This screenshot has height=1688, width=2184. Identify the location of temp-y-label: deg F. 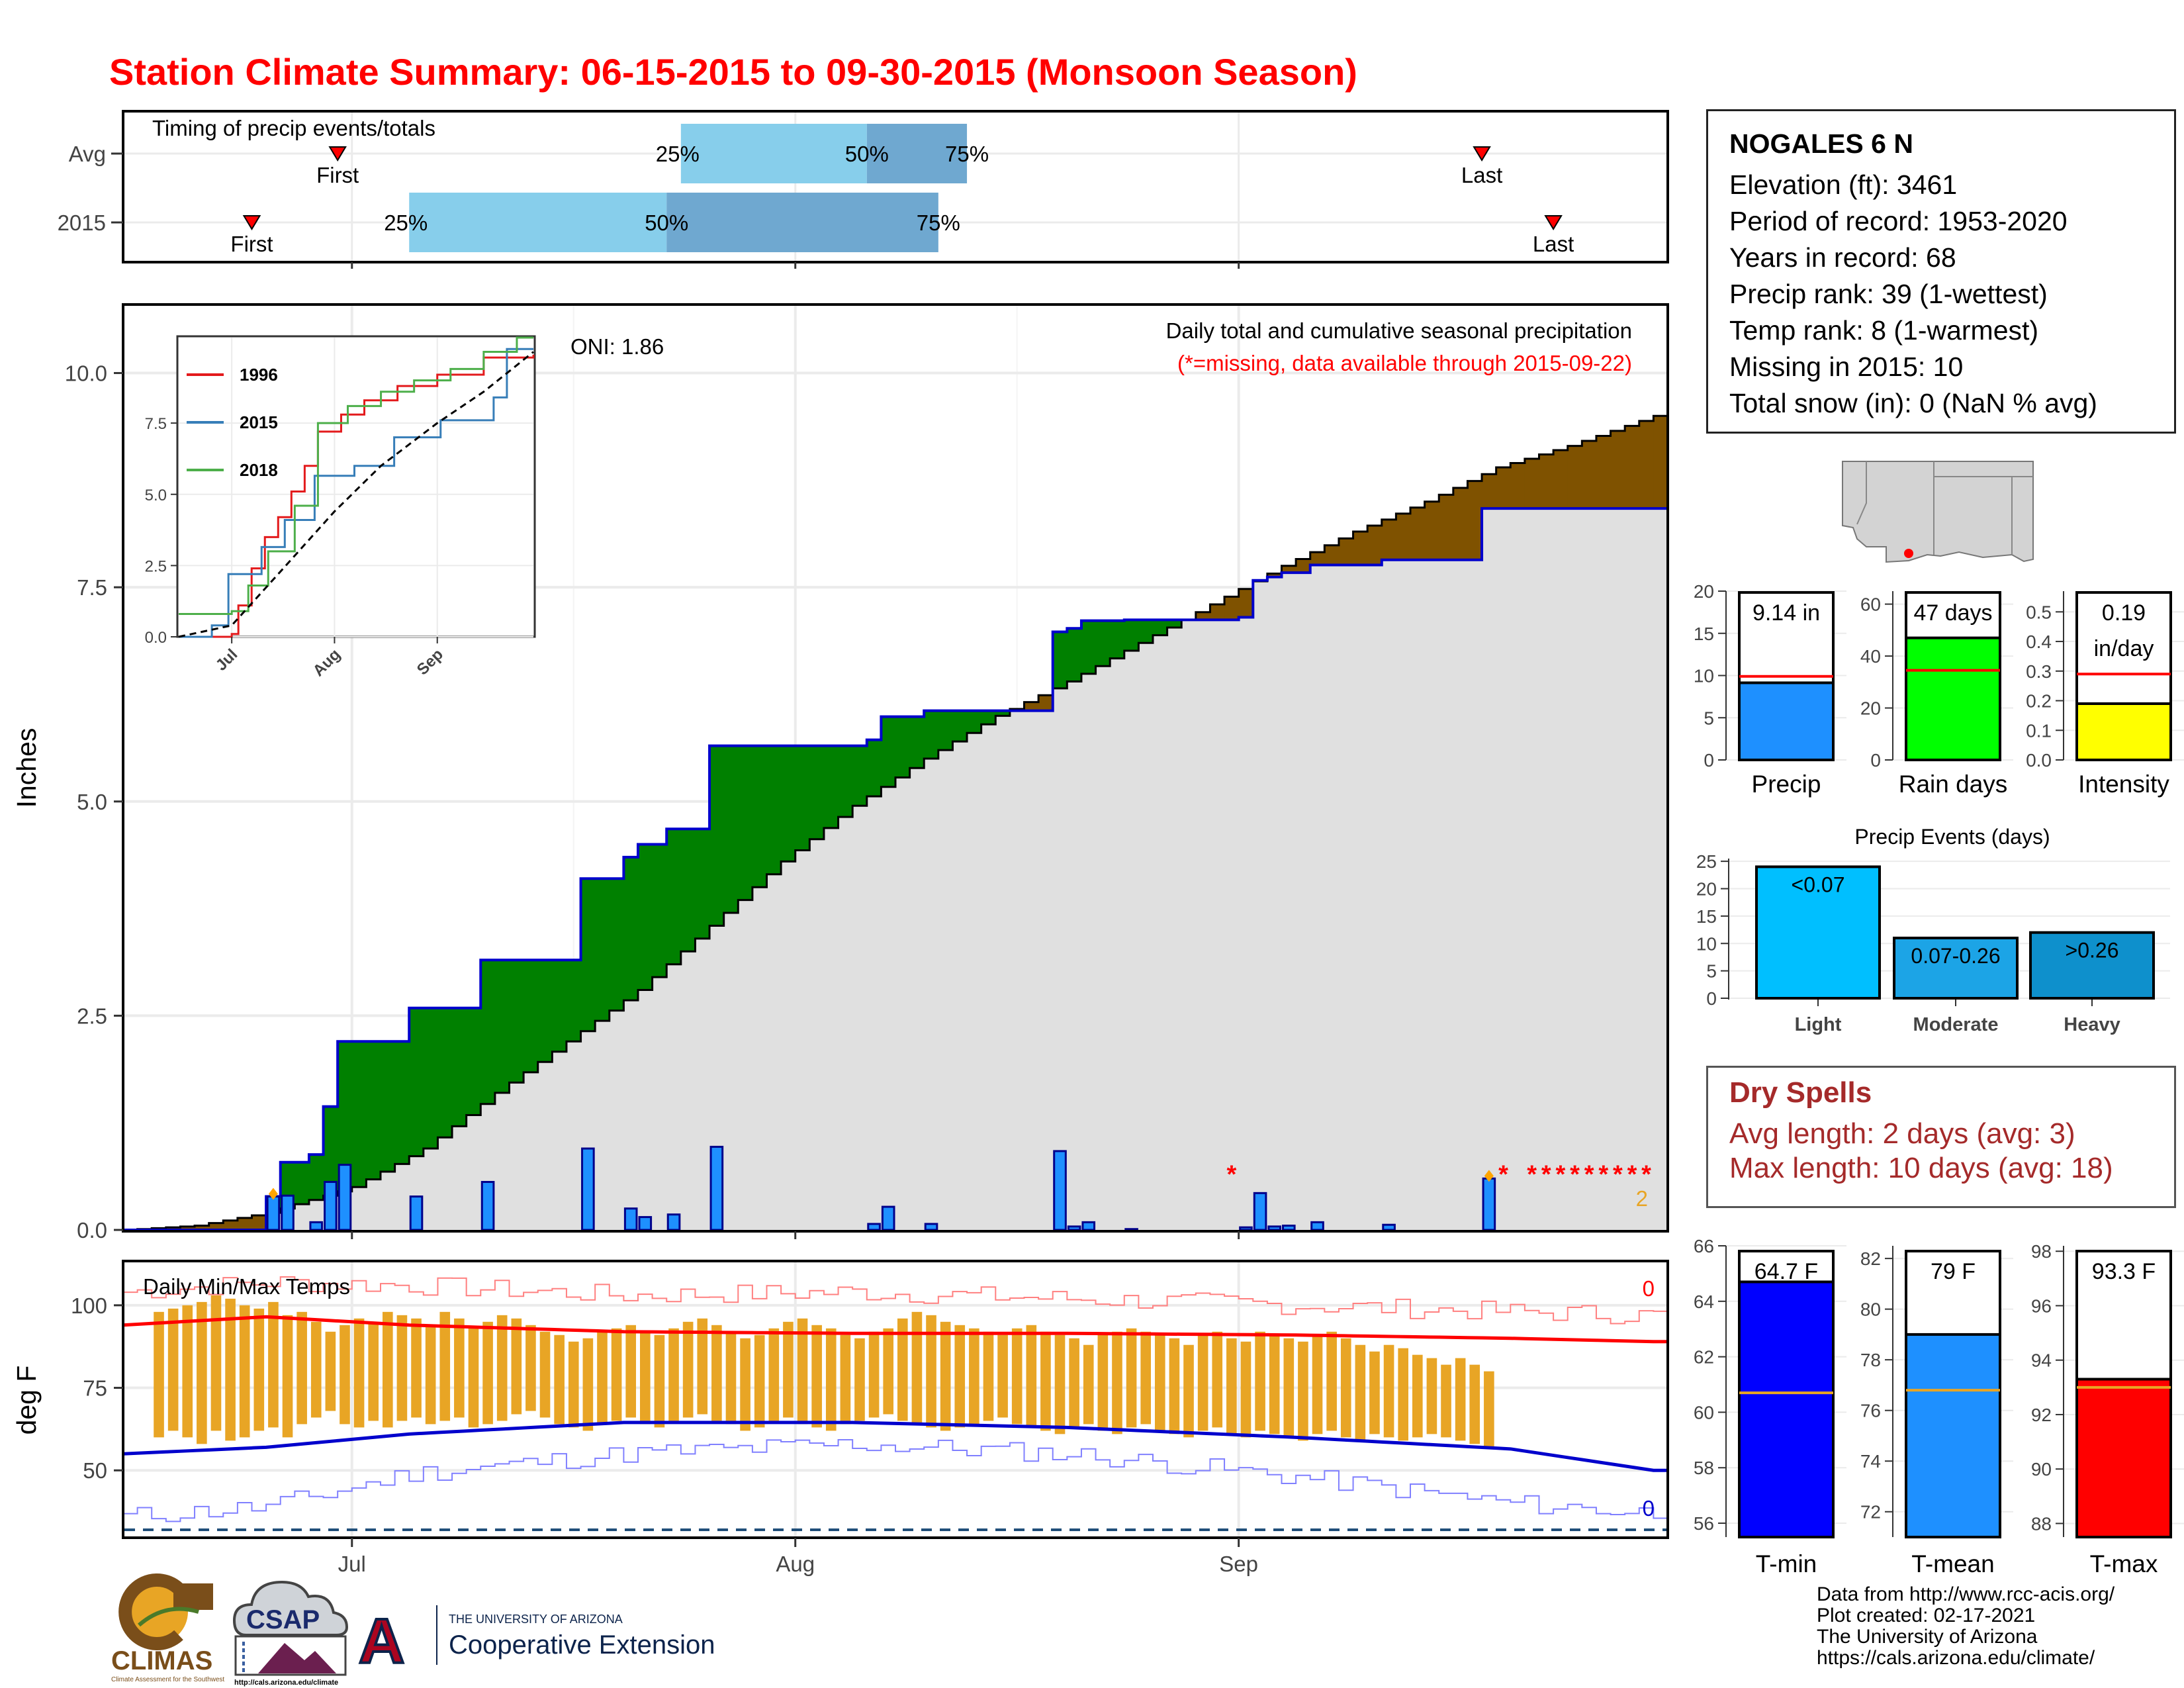
(26, 1400).